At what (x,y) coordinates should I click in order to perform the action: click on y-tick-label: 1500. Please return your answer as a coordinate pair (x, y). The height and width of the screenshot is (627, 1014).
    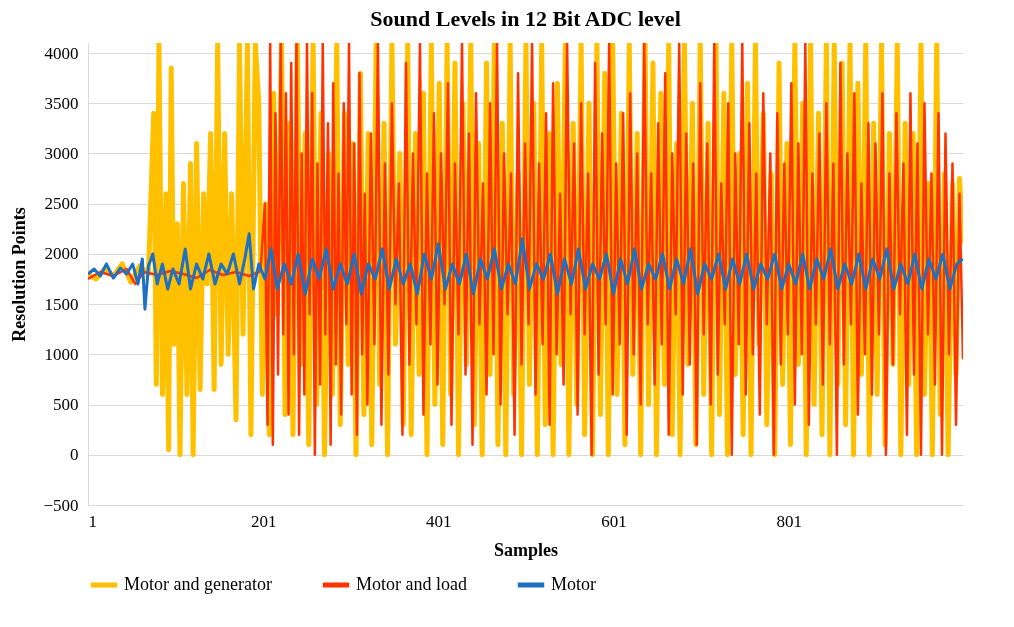
    Looking at the image, I should click on (61, 304).